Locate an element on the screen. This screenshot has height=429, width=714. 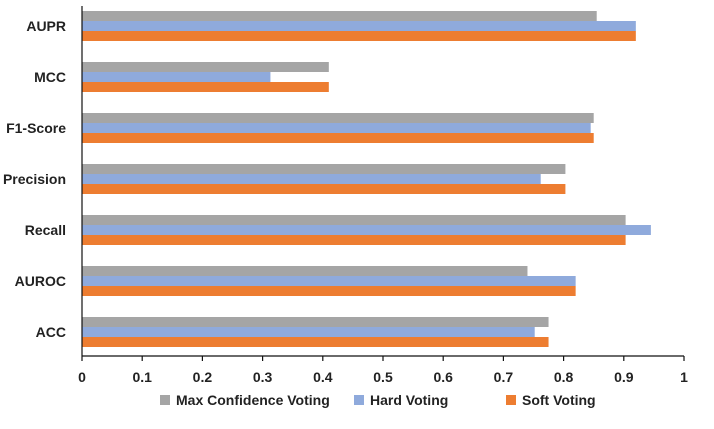
legend-swatch-soft-voting is located at coordinates (511, 400).